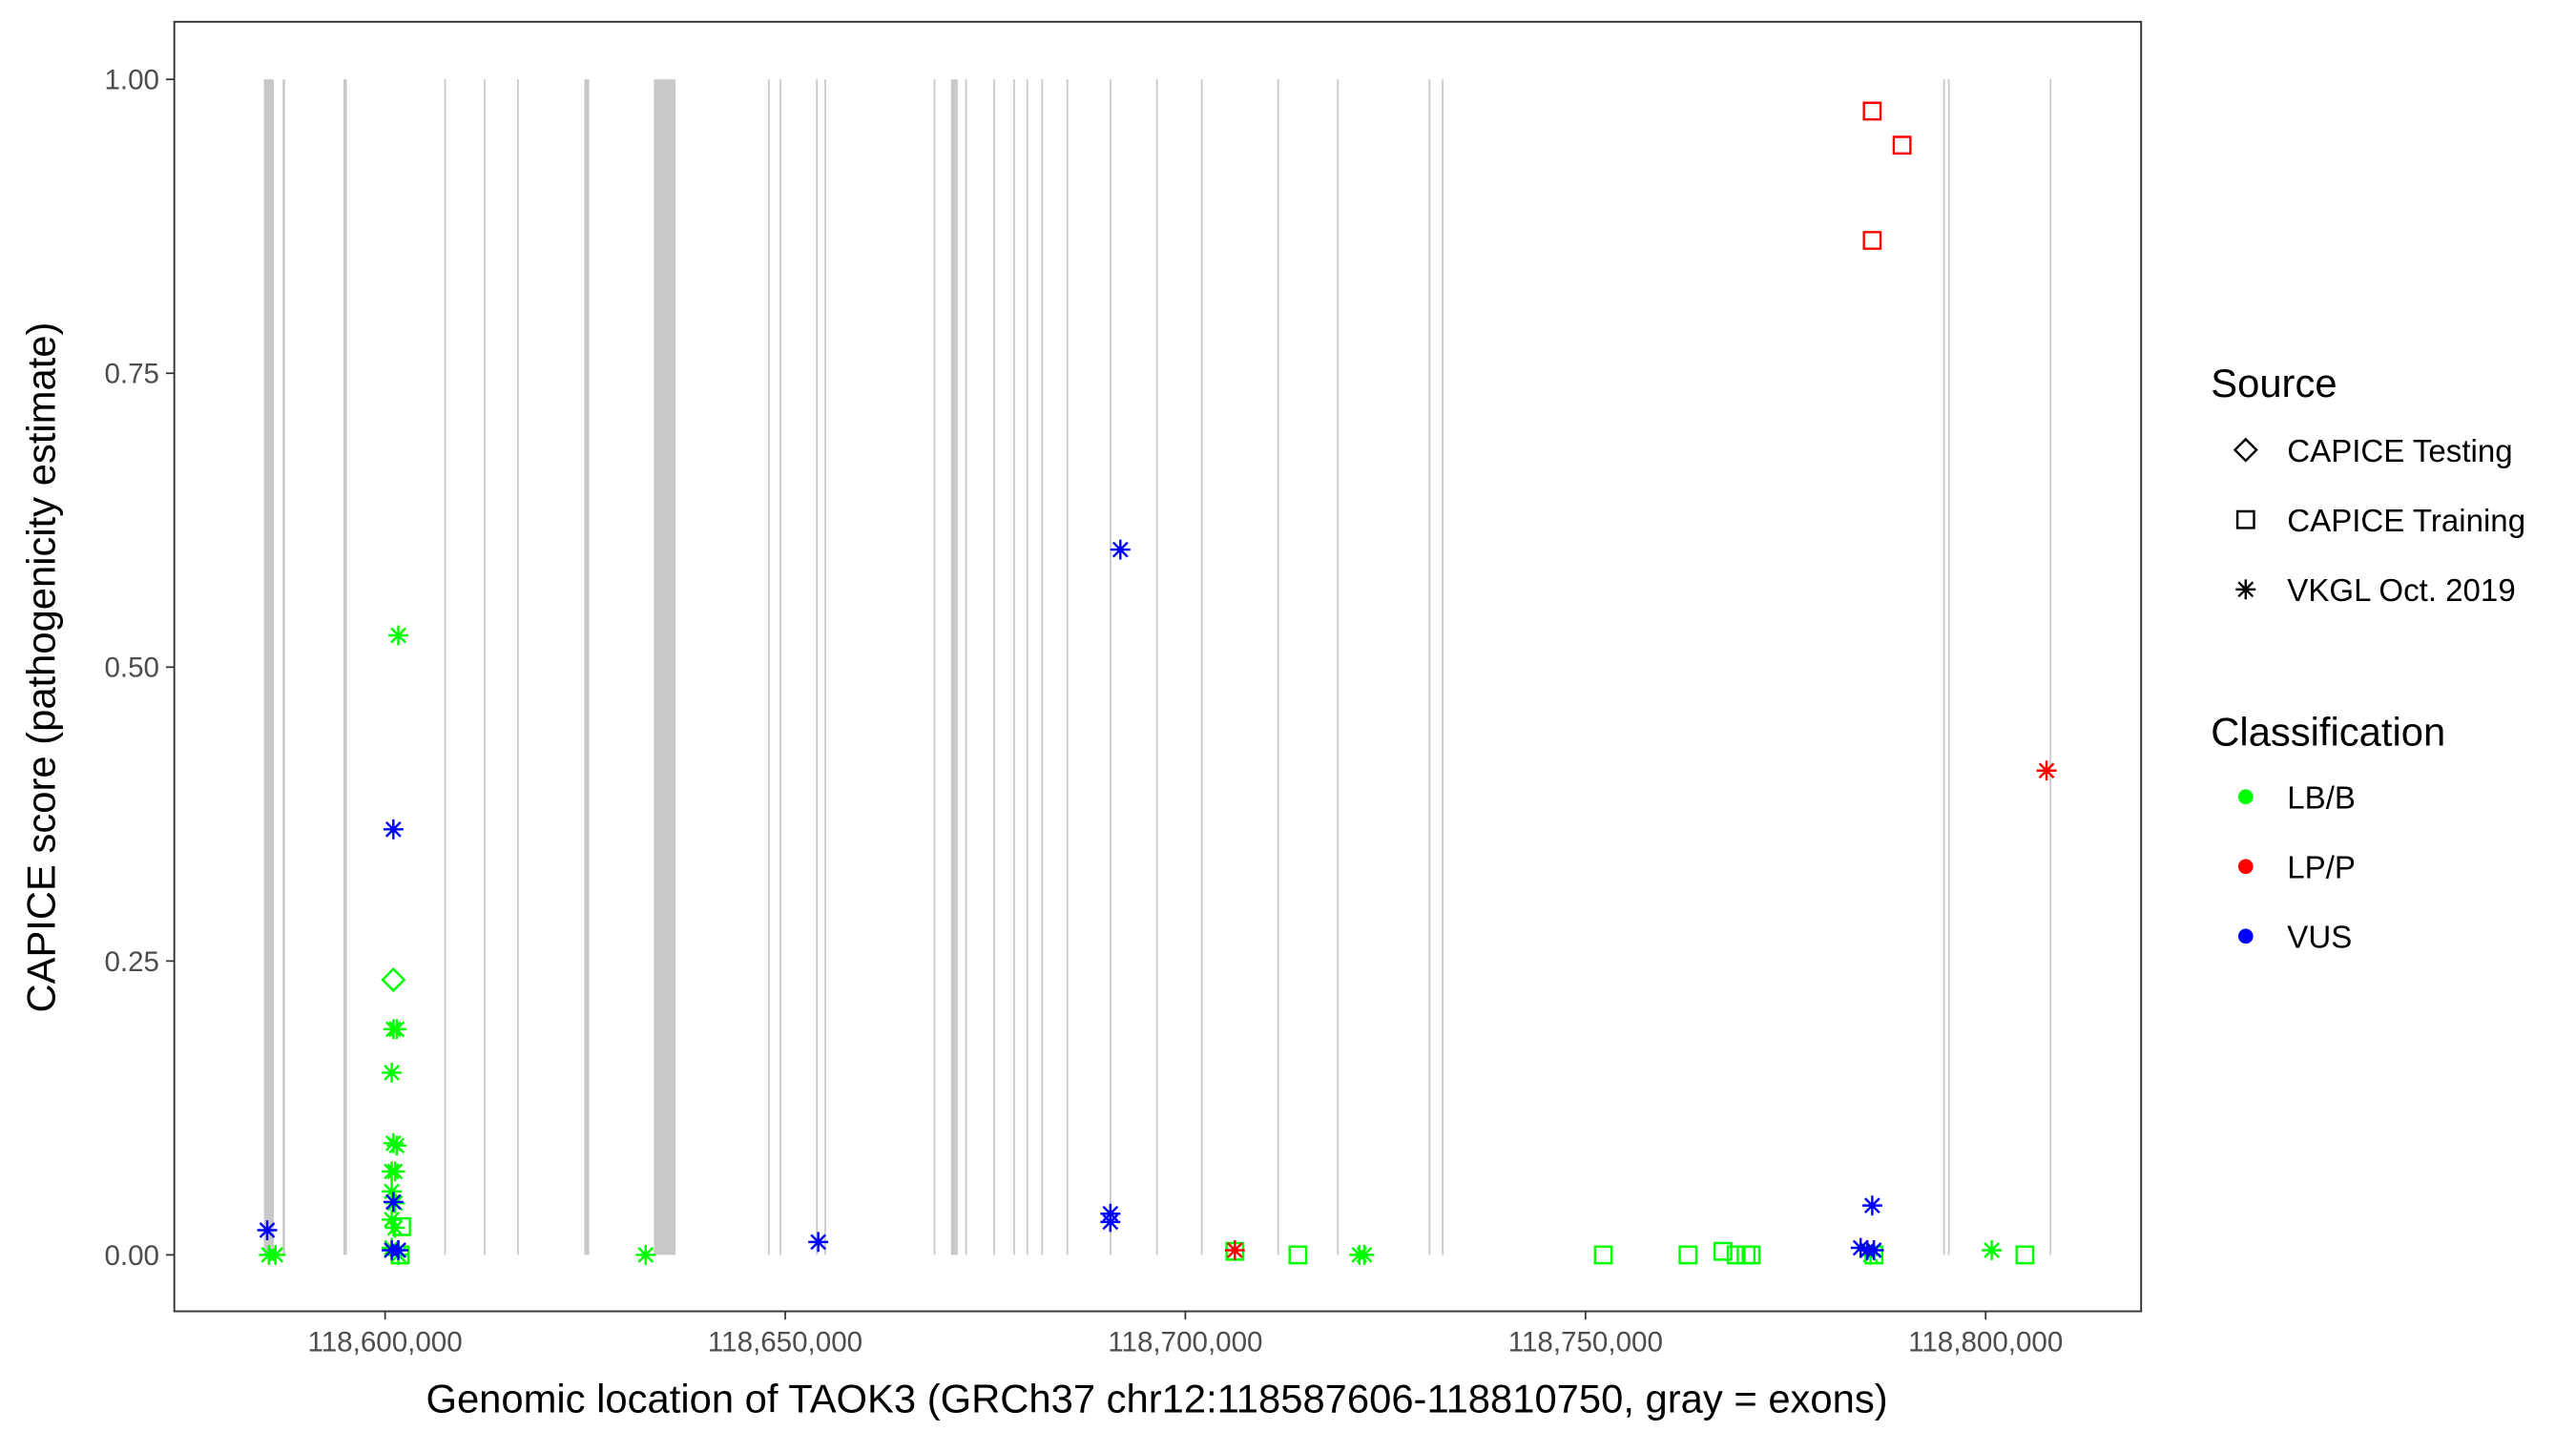 Image resolution: width=2576 pixels, height=1431 pixels. Describe the element at coordinates (1585, 1342) in the screenshot. I see `x-tick-label: 118,750,000` at that location.